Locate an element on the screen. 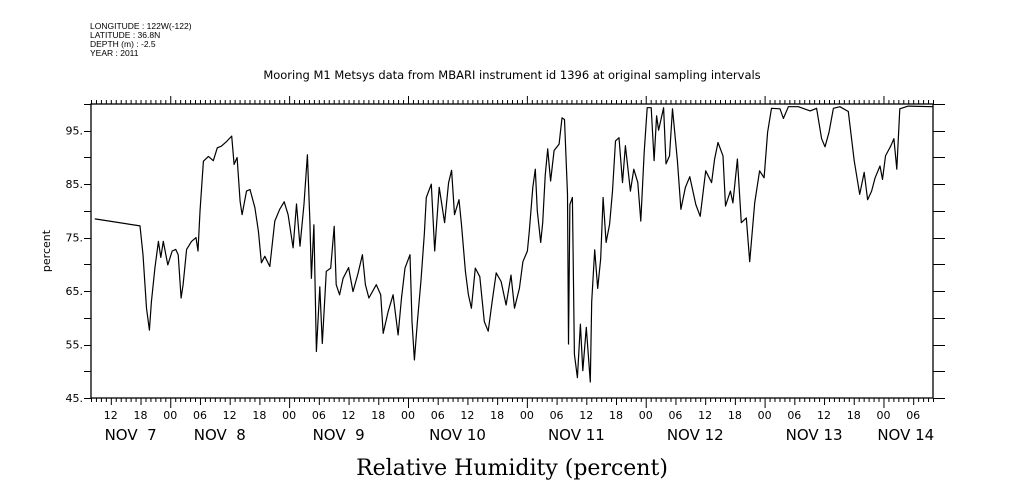 This screenshot has width=1009, height=504. x-day-label: NOV 13 is located at coordinates (814, 435).